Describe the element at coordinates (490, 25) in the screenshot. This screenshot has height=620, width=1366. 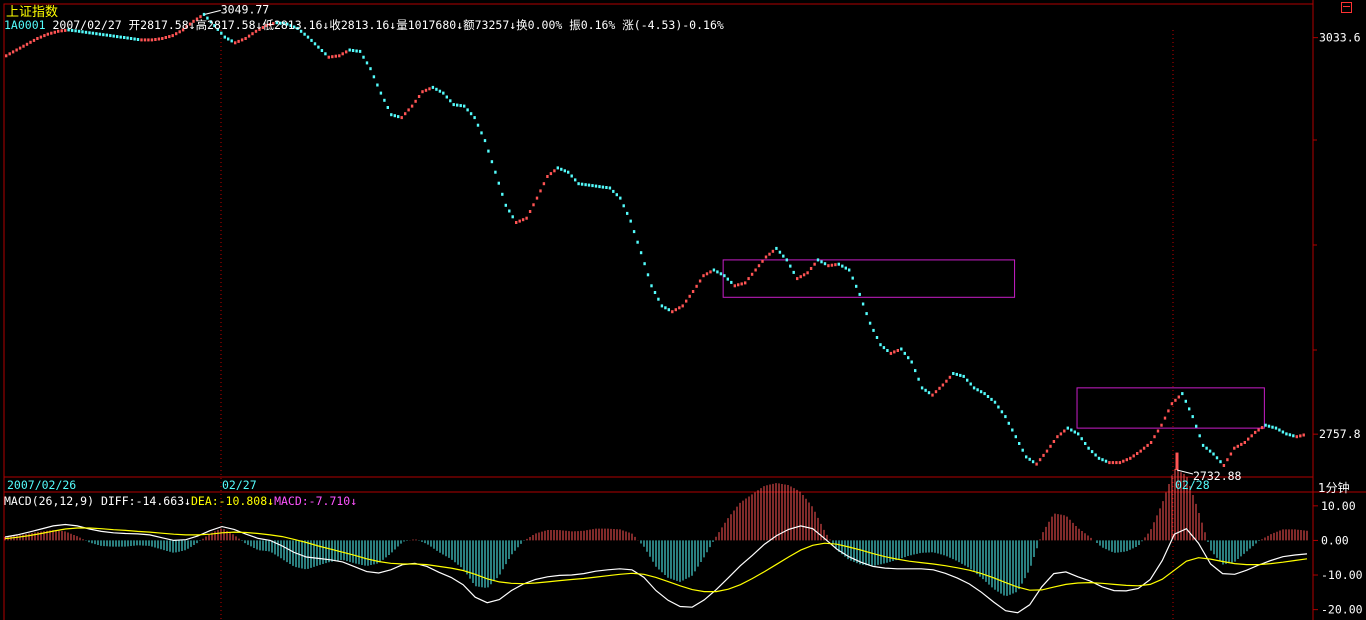
I see `amount-value: 额73257↓` at that location.